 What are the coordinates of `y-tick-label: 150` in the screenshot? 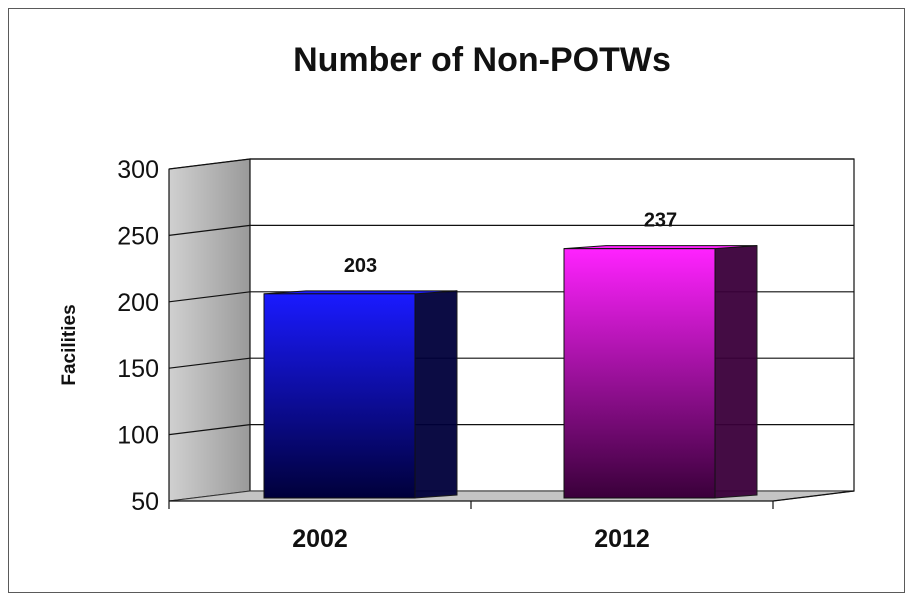 It's located at (138, 369).